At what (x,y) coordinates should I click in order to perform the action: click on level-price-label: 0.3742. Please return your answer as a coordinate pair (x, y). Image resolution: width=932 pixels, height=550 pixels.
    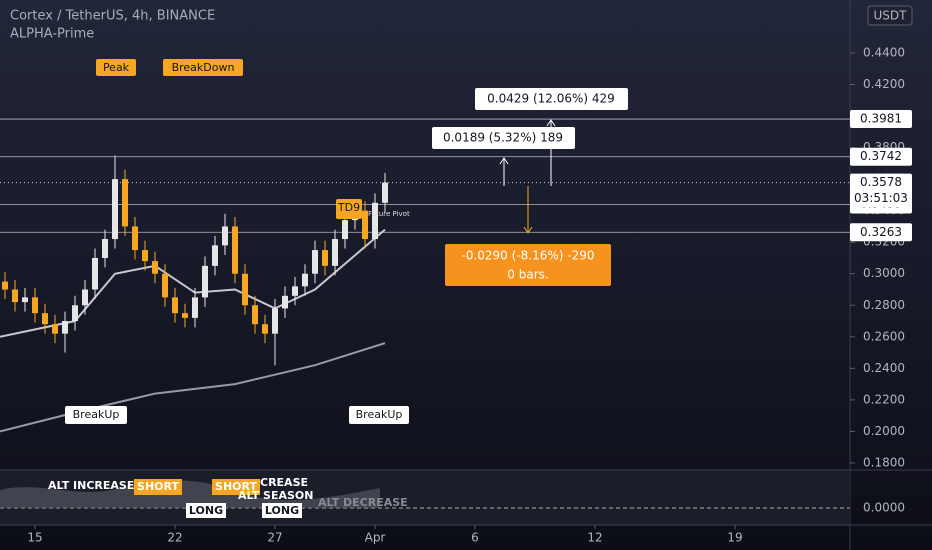
    Looking at the image, I should click on (881, 156).